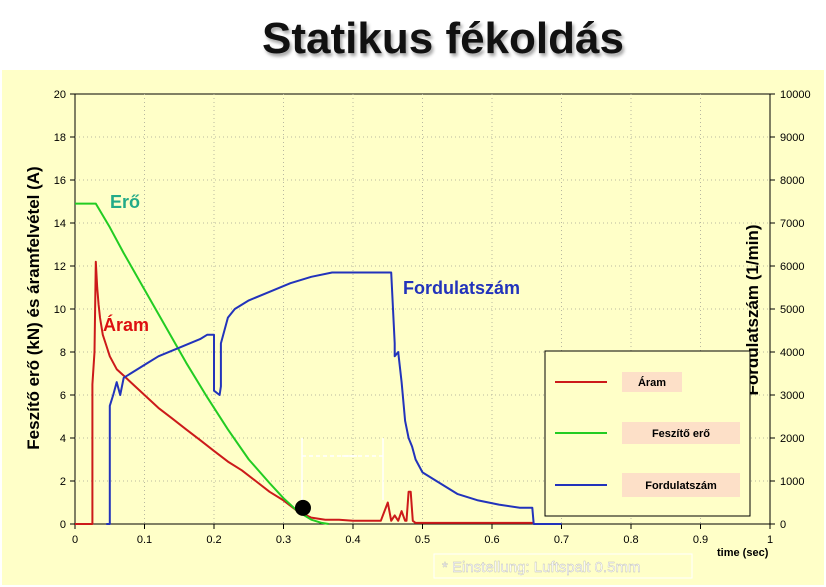  What do you see at coordinates (126, 324) in the screenshot?
I see `annotation-aram: Áram` at bounding box center [126, 324].